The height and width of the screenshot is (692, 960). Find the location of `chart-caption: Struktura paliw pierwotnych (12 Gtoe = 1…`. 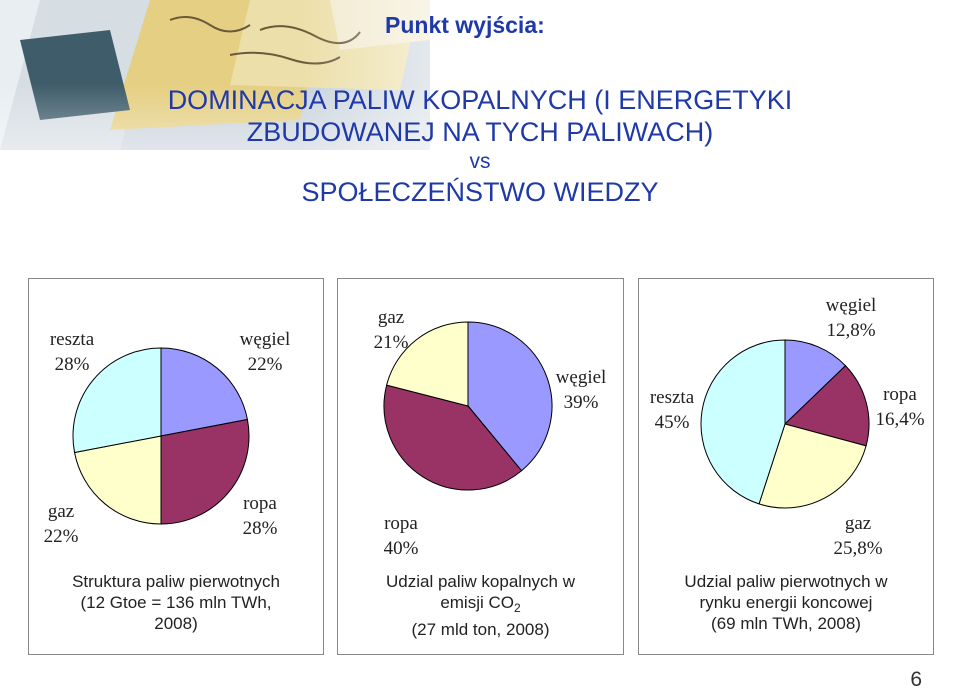

chart-caption: Struktura paliw pierwotnych (12 Gtoe = 1… is located at coordinates (176, 602).